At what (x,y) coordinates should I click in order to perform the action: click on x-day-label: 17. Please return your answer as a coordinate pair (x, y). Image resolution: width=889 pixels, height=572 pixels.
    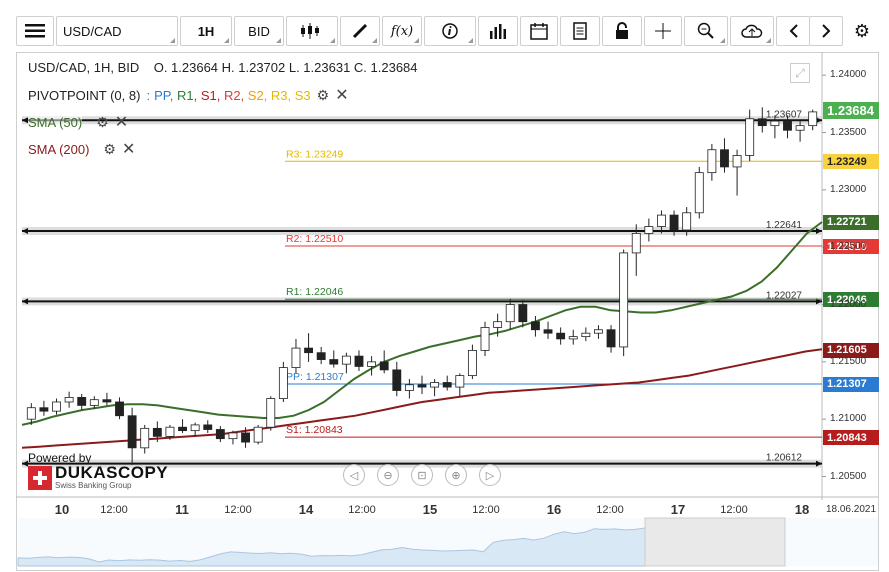
    Looking at the image, I should click on (678, 509).